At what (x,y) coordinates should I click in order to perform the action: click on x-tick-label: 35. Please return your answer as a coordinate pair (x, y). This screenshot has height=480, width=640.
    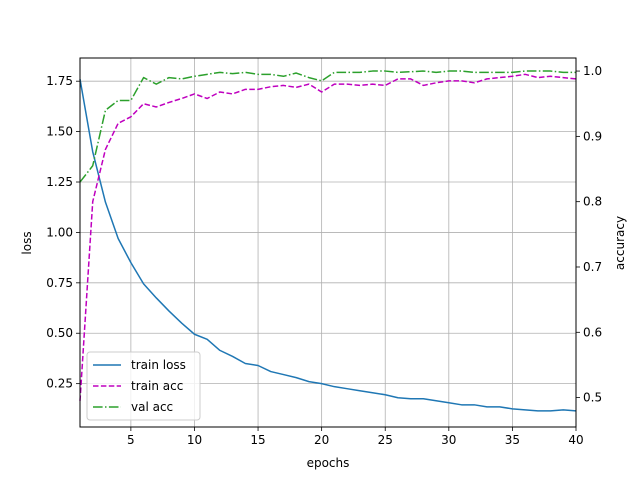
    Looking at the image, I should click on (512, 440).